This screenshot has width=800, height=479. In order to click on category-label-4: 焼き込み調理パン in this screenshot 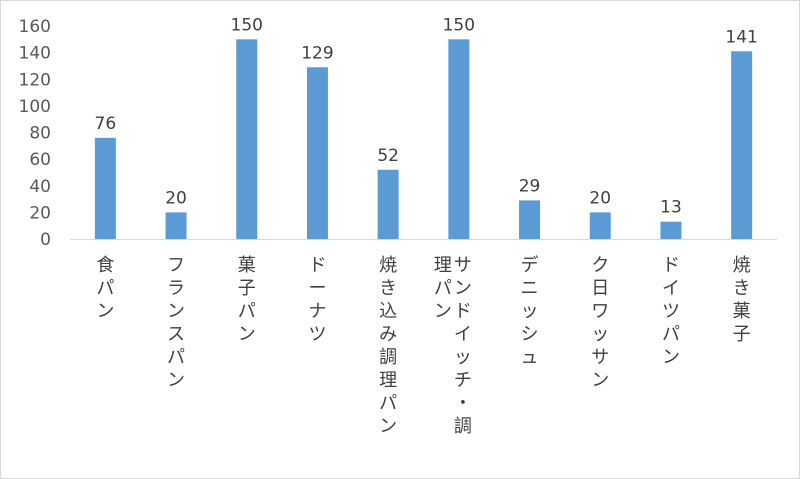, I will do `click(388, 346)`.